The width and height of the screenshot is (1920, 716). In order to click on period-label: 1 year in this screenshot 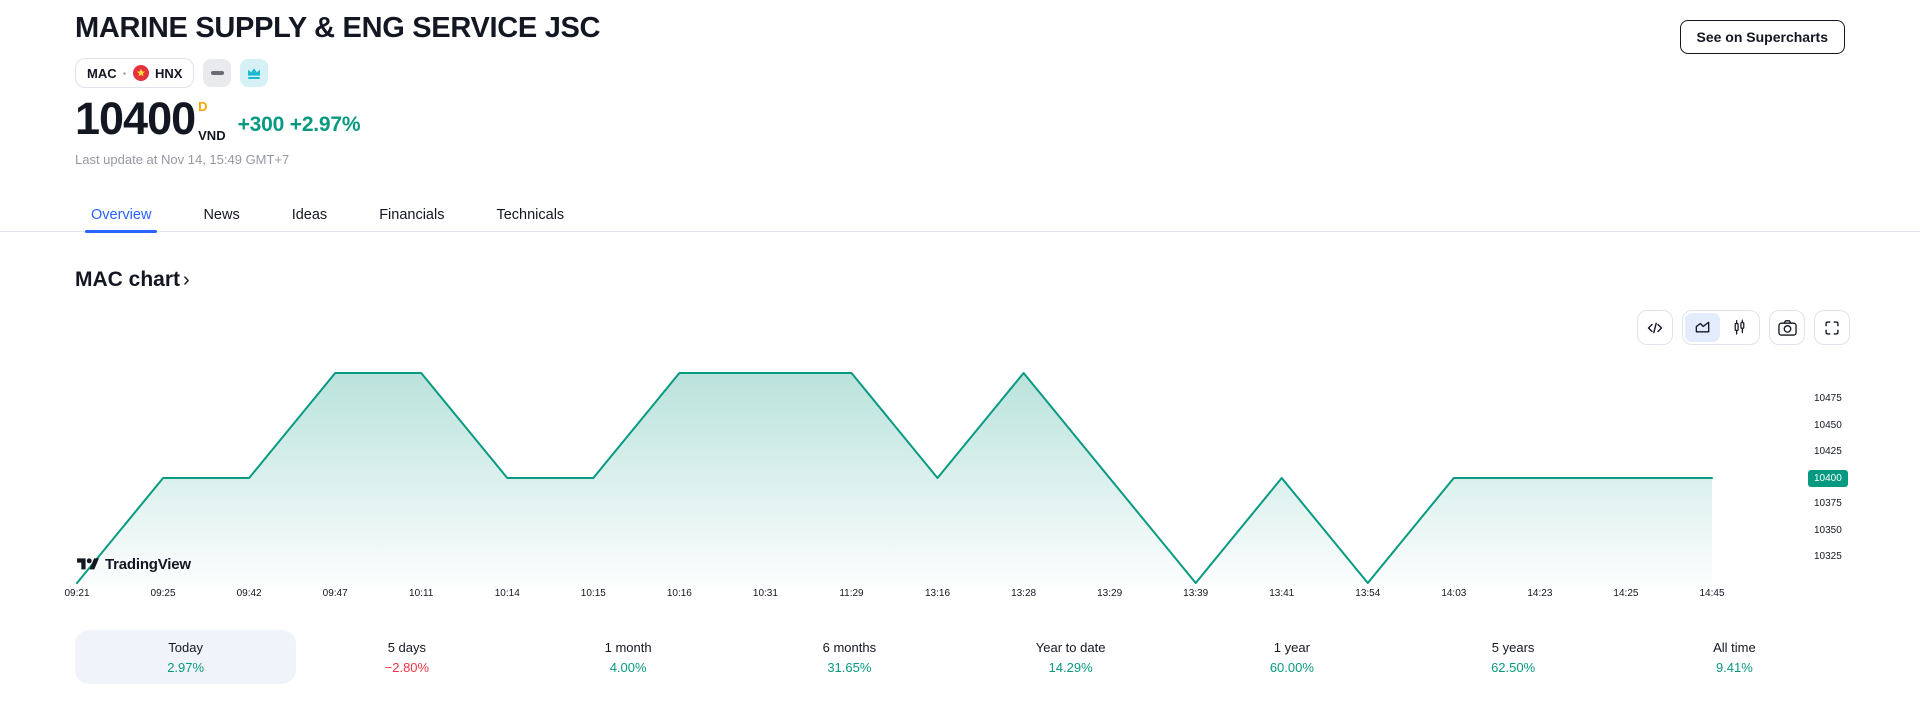, I will do `click(1291, 647)`.